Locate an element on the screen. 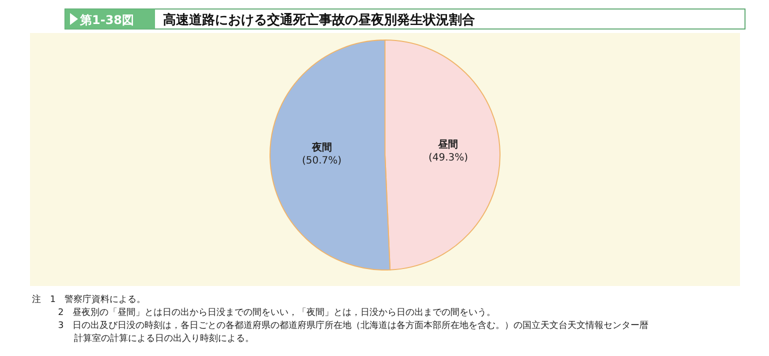 The height and width of the screenshot is (356, 769). data-label: (50.7%) is located at coordinates (322, 160).